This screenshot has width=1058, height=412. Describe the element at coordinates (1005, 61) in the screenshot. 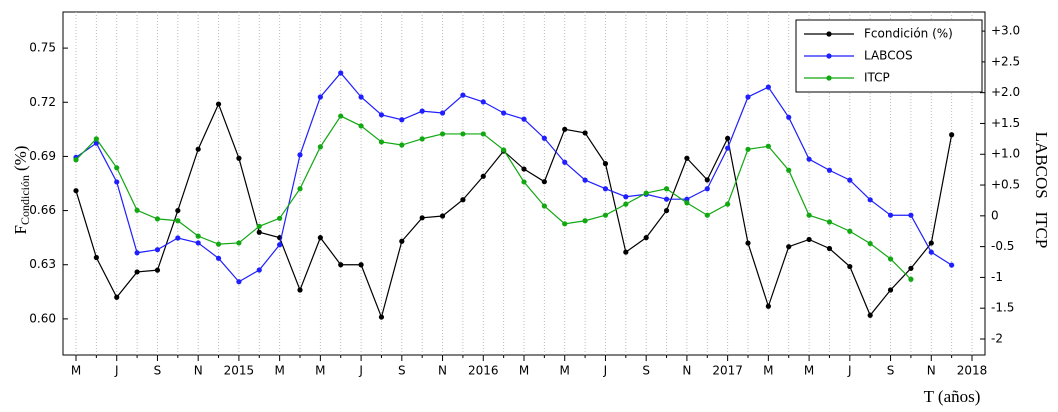

I see `y2-tick-label: +2.5` at that location.